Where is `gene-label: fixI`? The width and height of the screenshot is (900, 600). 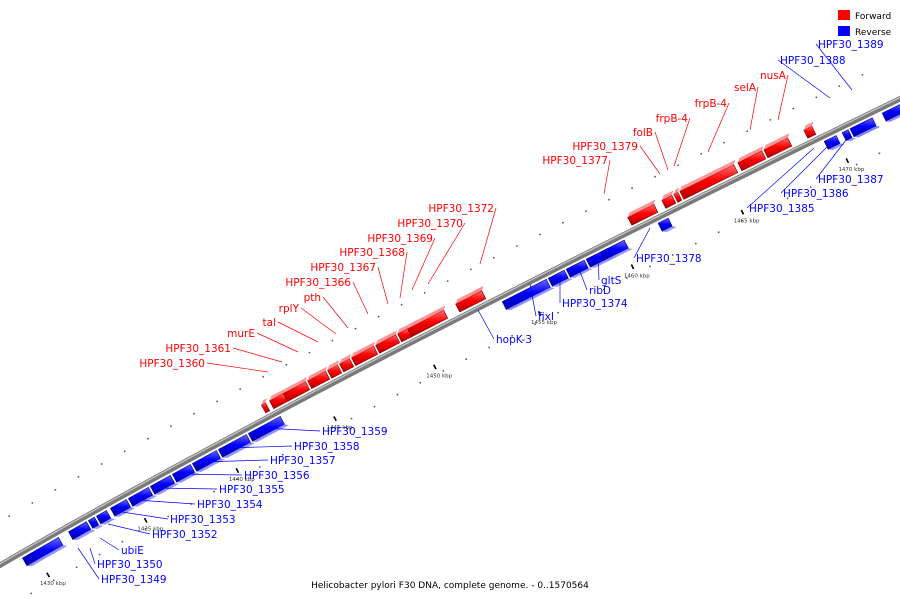
gene-label: fixI is located at coordinates (546, 317).